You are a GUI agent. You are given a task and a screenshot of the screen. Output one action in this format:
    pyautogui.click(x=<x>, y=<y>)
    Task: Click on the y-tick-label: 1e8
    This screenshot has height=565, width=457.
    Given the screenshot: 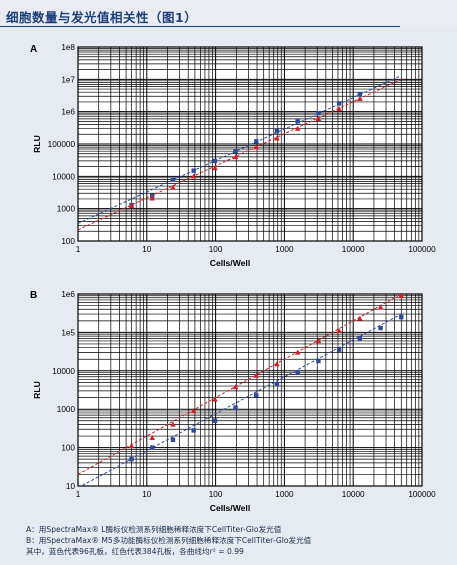 What is the action you would take?
    pyautogui.click(x=68, y=47)
    